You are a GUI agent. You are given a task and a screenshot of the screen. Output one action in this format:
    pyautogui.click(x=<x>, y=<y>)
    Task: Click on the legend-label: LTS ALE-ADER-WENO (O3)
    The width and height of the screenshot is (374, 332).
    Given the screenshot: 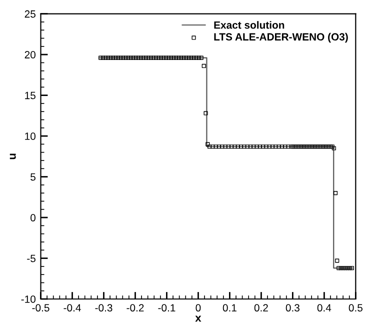 What is the action you would take?
    pyautogui.click(x=281, y=37)
    